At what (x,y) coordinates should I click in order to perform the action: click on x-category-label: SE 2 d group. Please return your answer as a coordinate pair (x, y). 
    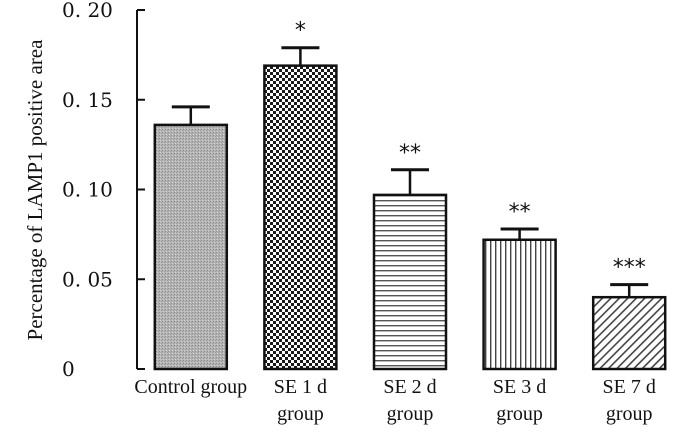
    Looking at the image, I should click on (409, 400).